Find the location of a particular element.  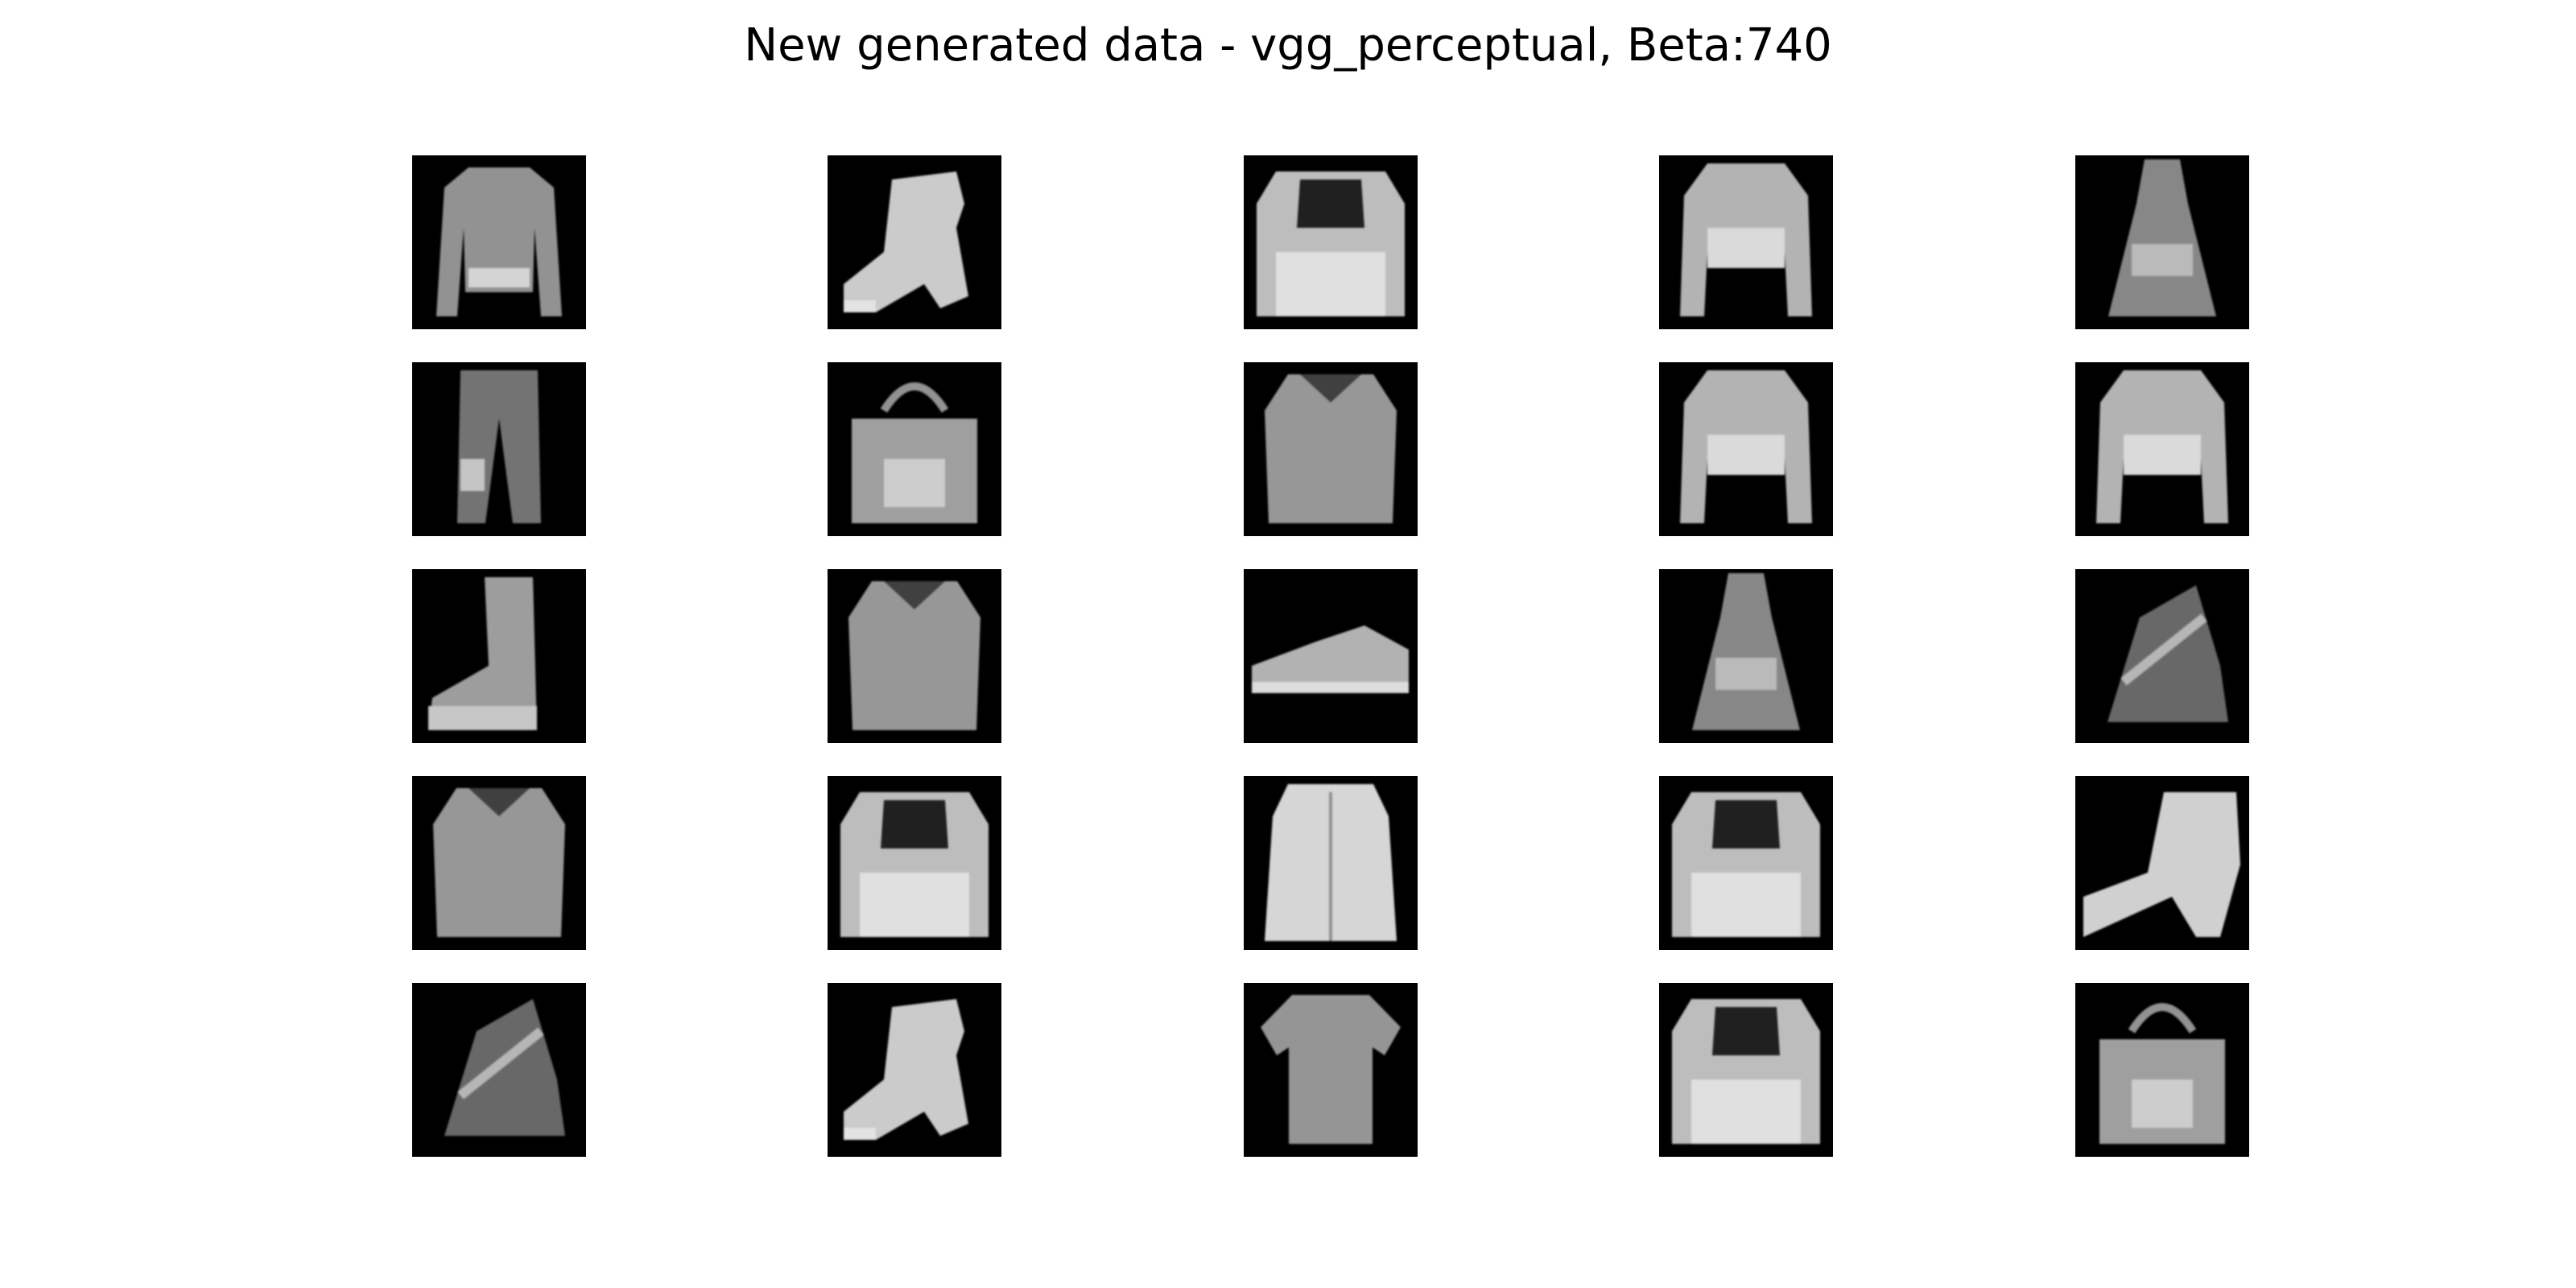

sample-sneaker-silhouette is located at coordinates (1331, 656).